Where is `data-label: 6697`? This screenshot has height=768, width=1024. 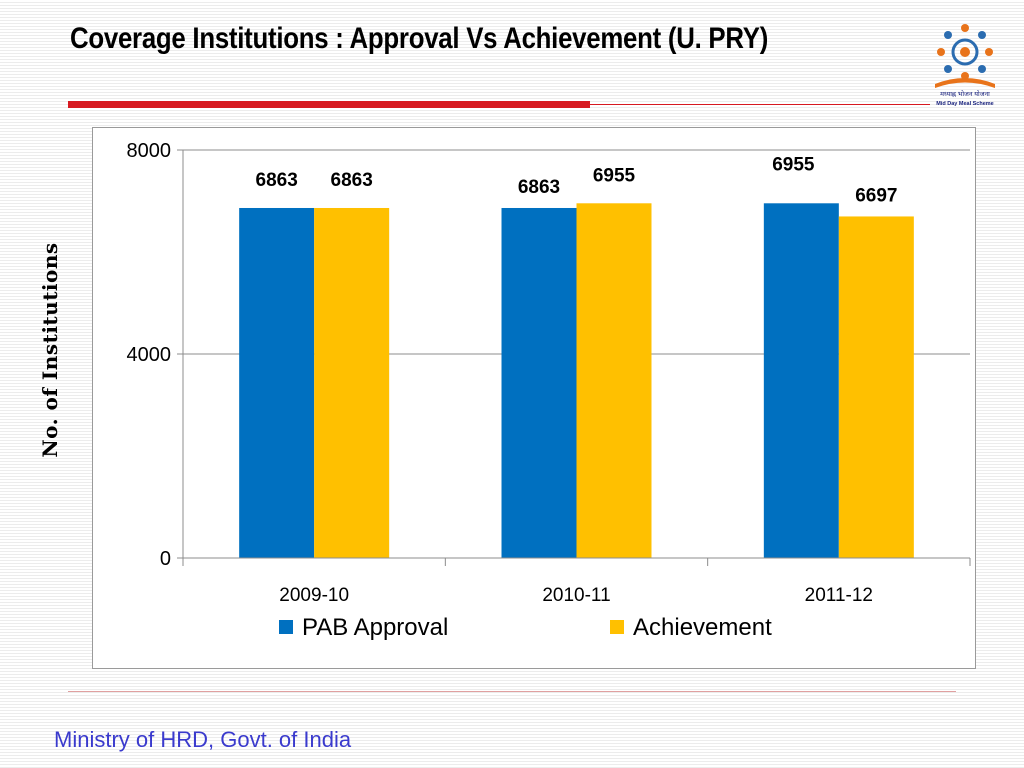
data-label: 6697 is located at coordinates (876, 195).